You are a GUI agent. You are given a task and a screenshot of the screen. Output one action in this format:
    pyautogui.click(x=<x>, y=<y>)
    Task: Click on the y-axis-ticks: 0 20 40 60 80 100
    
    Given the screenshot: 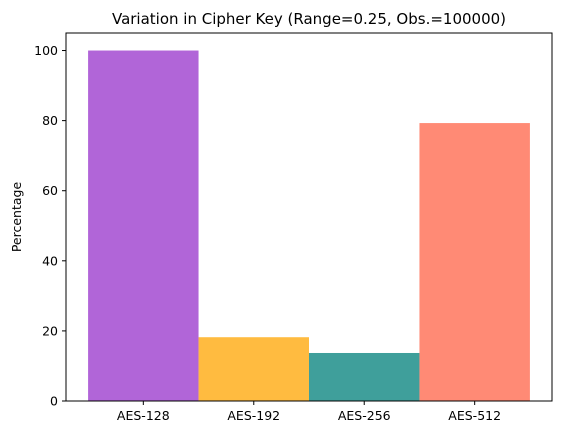 What is the action you would take?
    pyautogui.click(x=50, y=226)
    